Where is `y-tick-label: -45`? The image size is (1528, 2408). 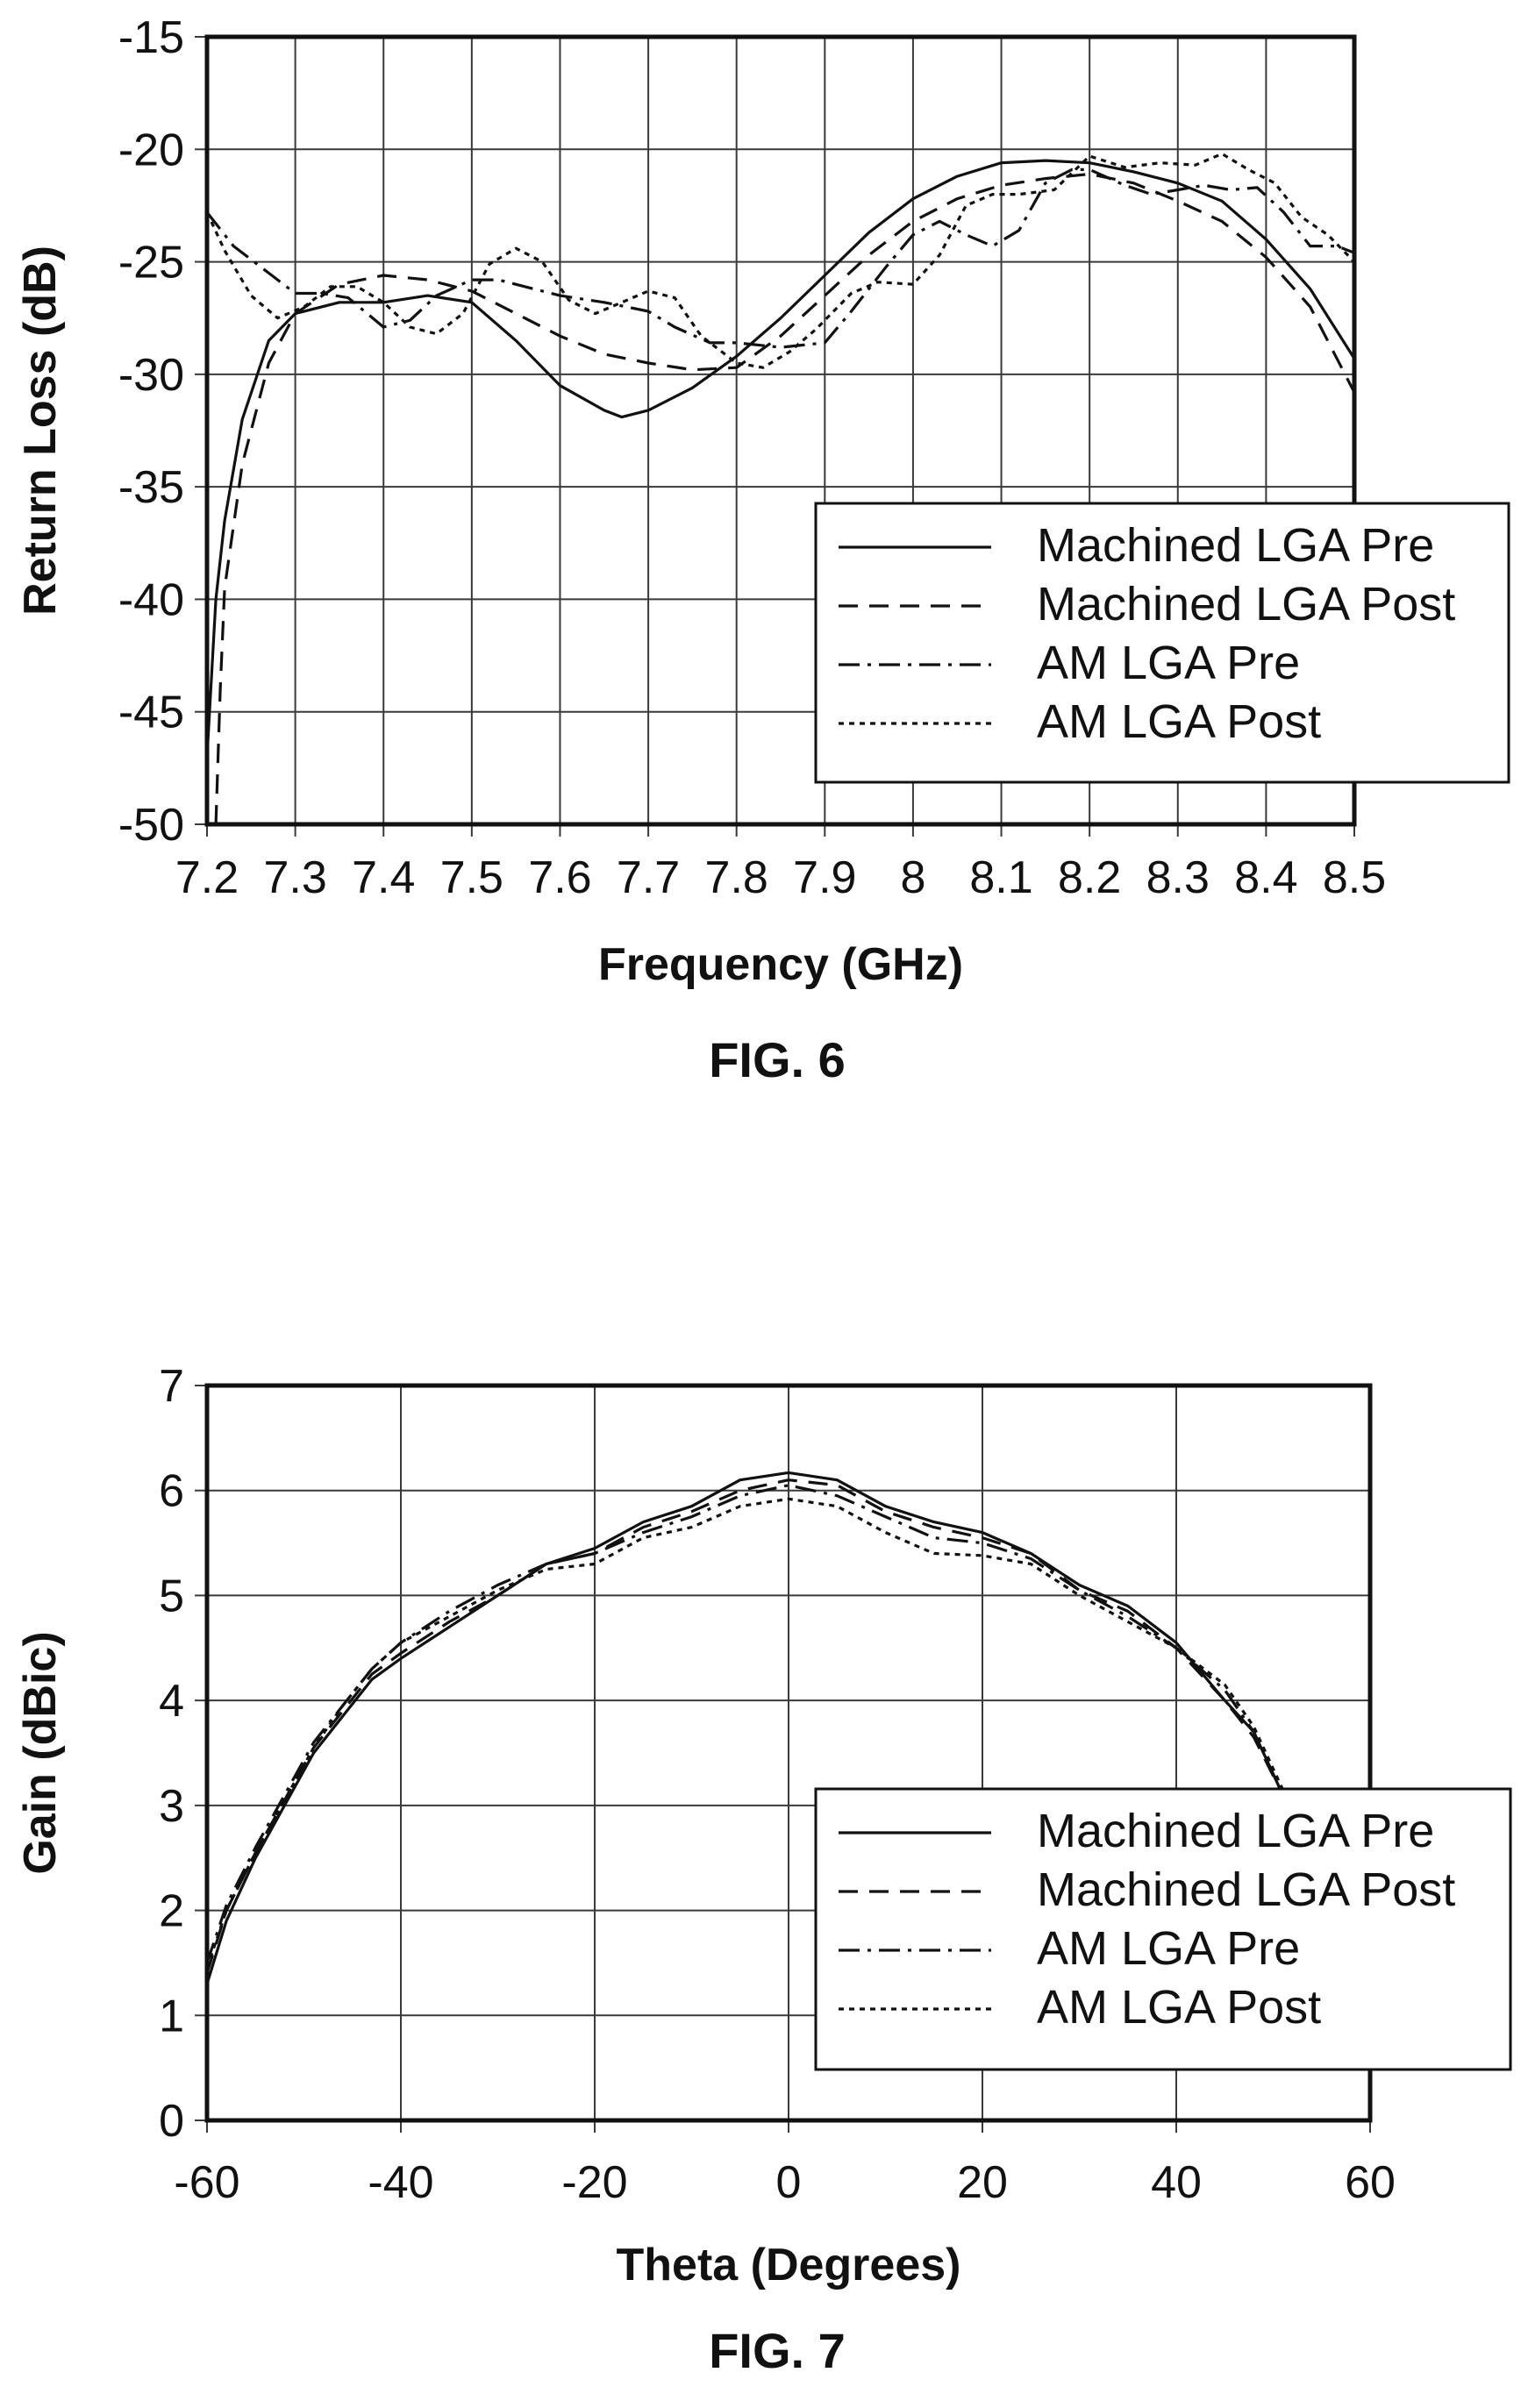 y-tick-label: -45 is located at coordinates (151, 712).